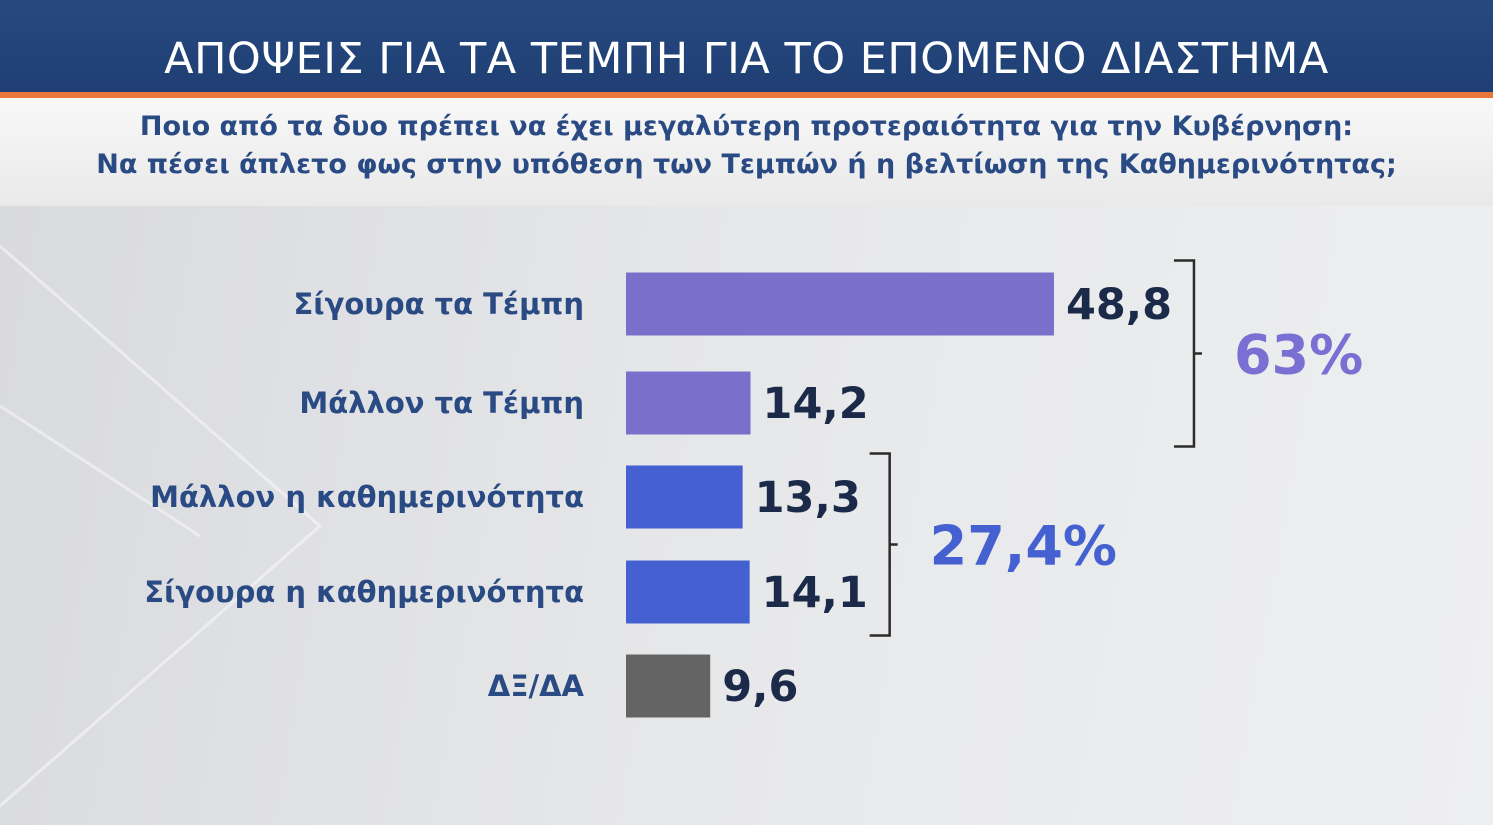  Describe the element at coordinates (367, 497) in the screenshot. I see `category-label-3: Μάλλον η καθημερινότητα` at that location.